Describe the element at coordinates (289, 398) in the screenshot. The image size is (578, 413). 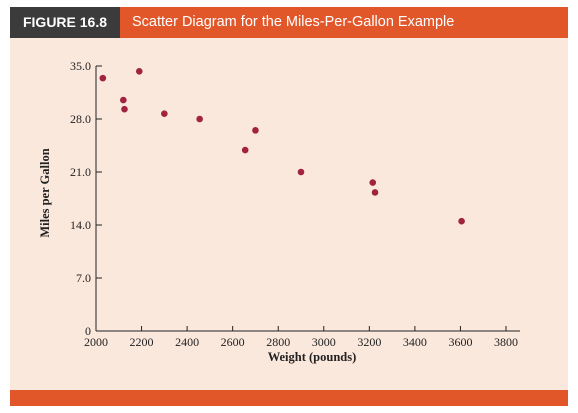
I see `figure-footer` at that location.